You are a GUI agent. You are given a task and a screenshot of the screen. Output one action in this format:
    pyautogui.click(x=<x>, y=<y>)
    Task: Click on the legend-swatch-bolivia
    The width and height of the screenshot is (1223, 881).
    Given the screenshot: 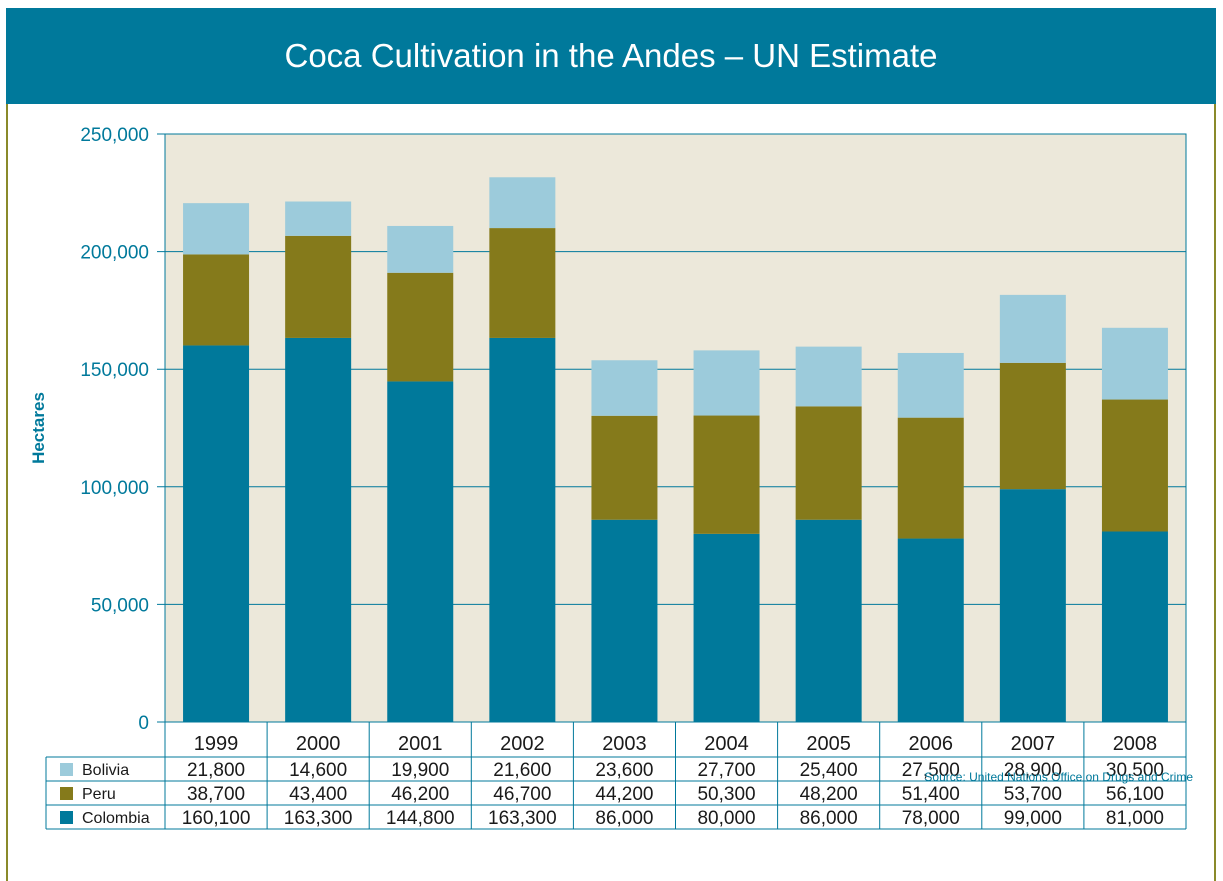 What is the action you would take?
    pyautogui.click(x=66, y=769)
    